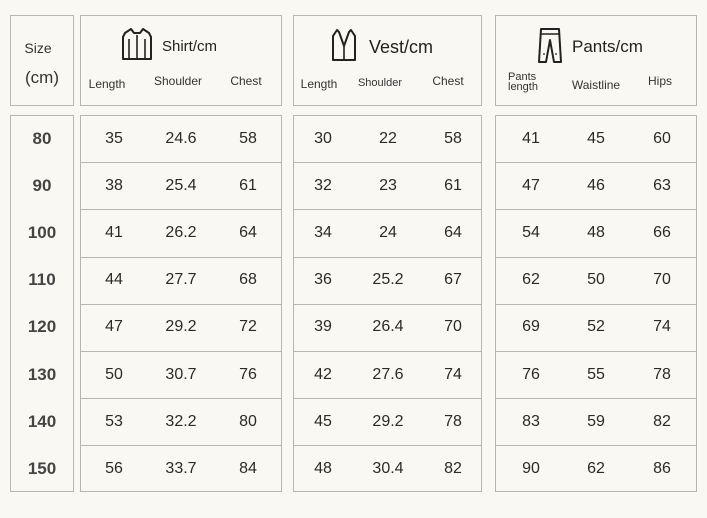 The height and width of the screenshot is (518, 707). Describe the element at coordinates (178, 81) in the screenshot. I see `shirt-col-shoulder: Shoulder` at that location.